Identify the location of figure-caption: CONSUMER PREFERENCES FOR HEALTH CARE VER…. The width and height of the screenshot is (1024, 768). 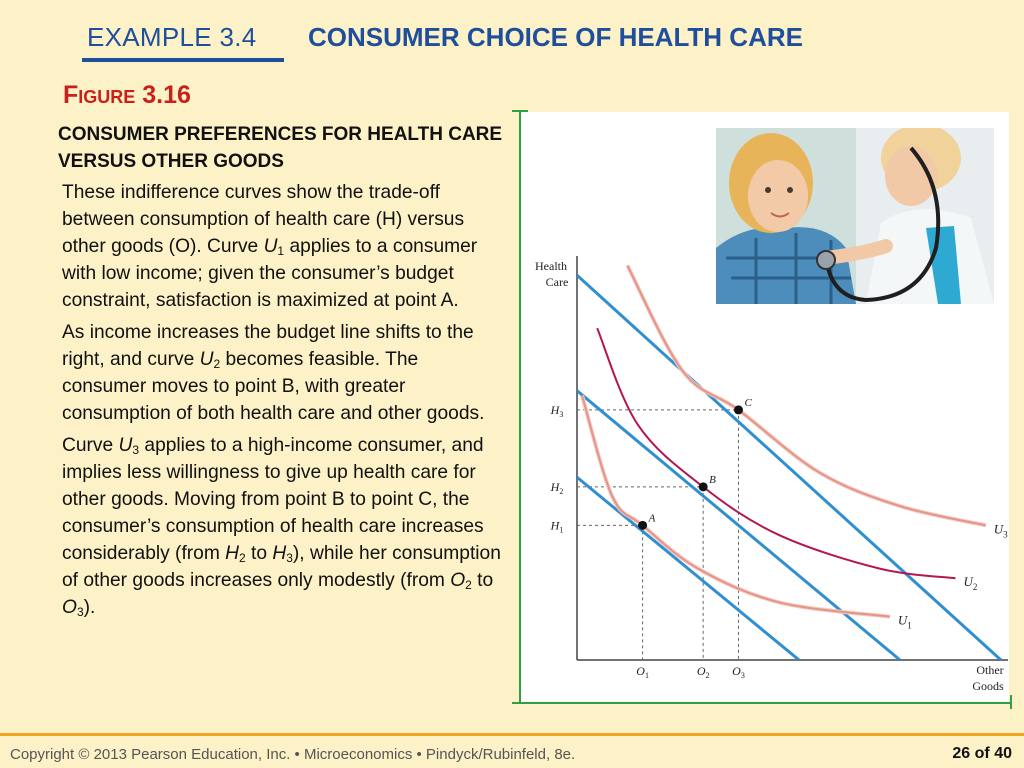
(280, 148).